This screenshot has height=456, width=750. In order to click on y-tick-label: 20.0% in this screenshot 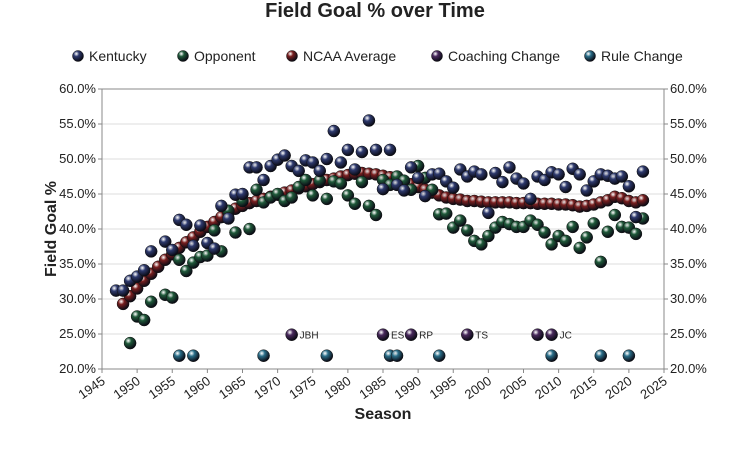, I will do `click(77, 368)`.